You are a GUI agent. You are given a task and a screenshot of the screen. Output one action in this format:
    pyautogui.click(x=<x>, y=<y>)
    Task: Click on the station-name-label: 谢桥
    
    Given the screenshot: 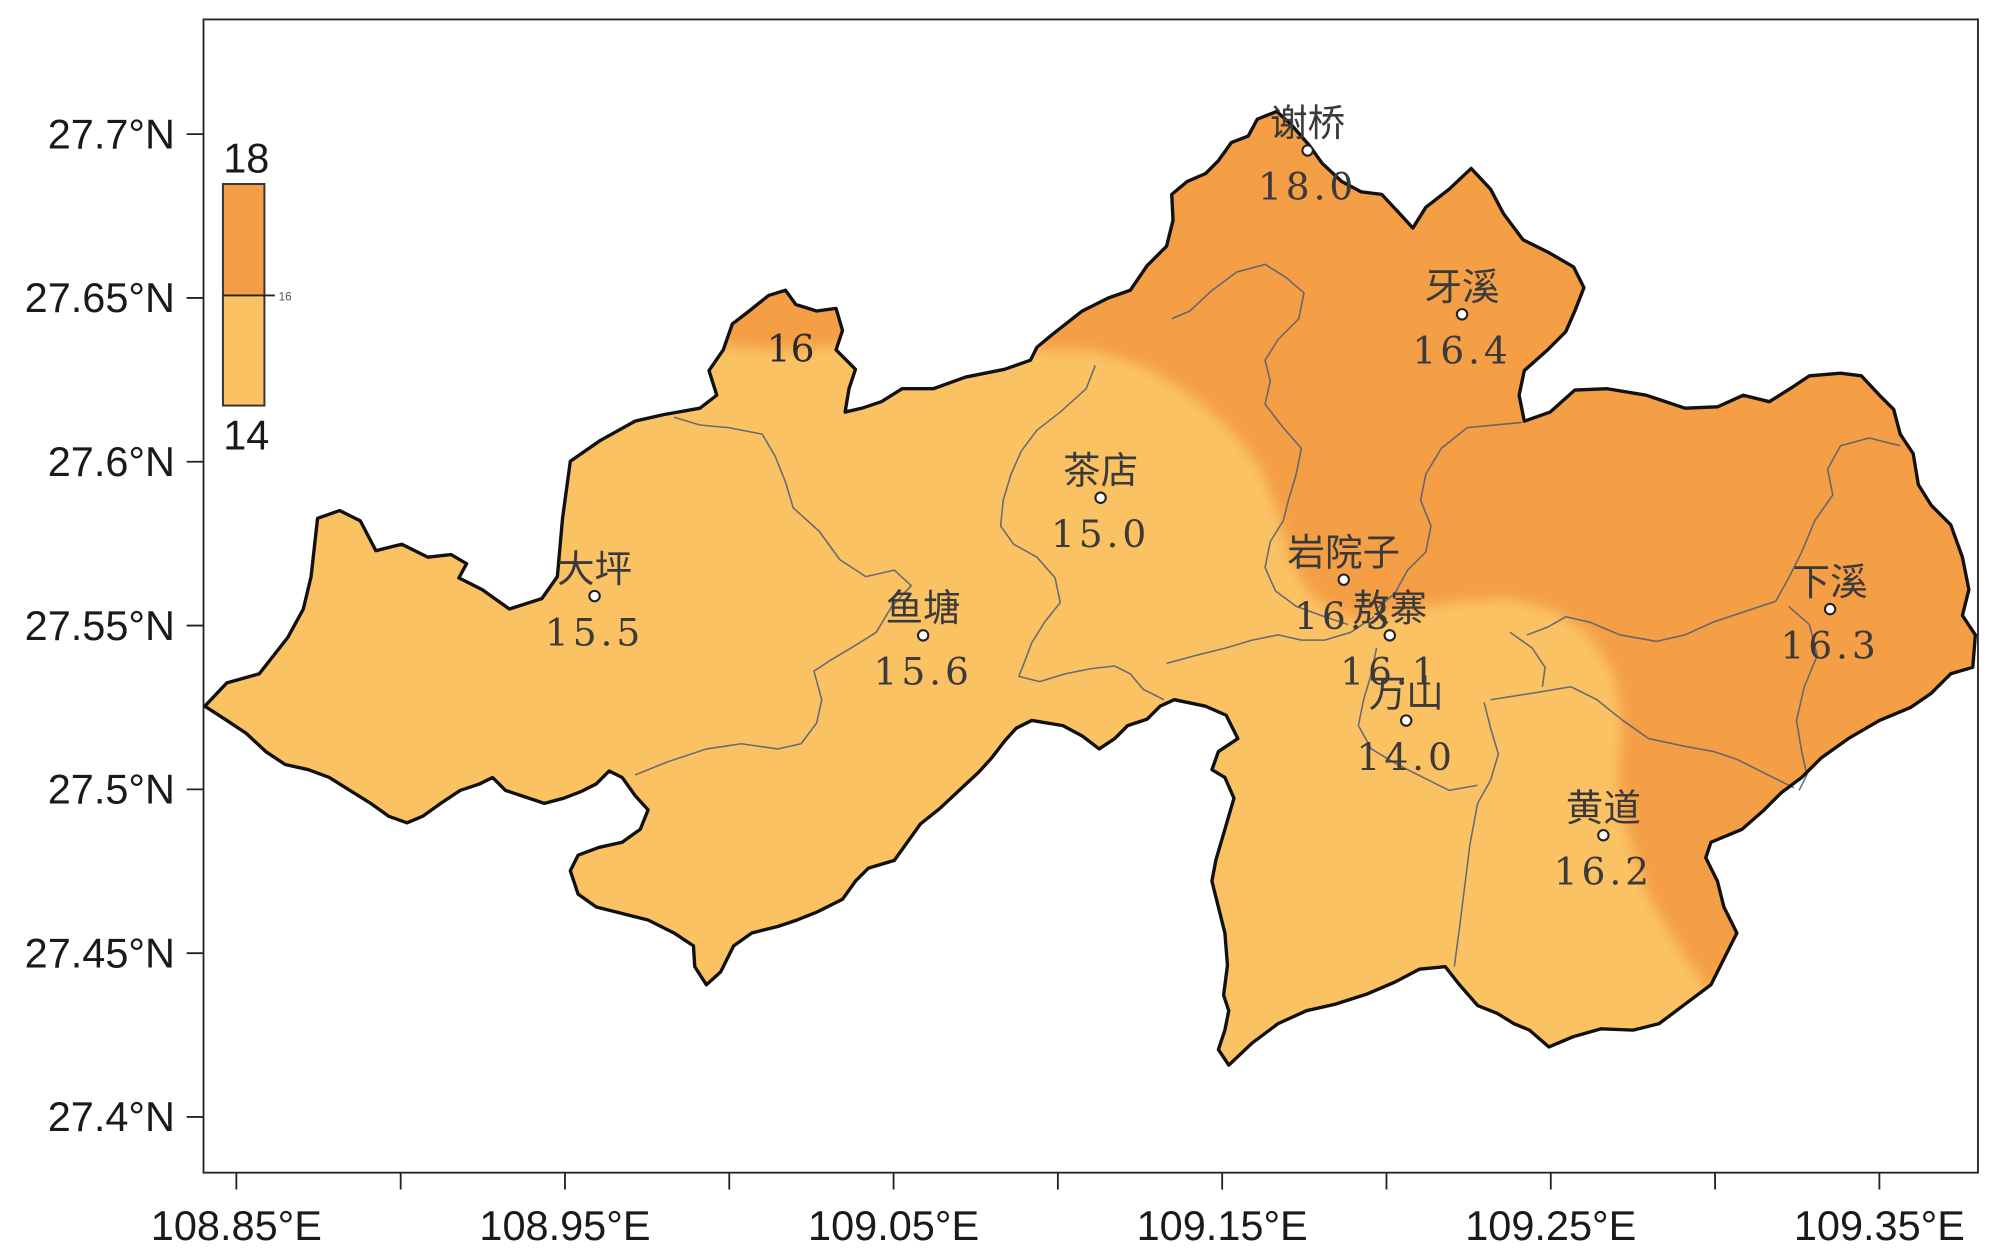 What is the action you would take?
    pyautogui.click(x=1307, y=123)
    